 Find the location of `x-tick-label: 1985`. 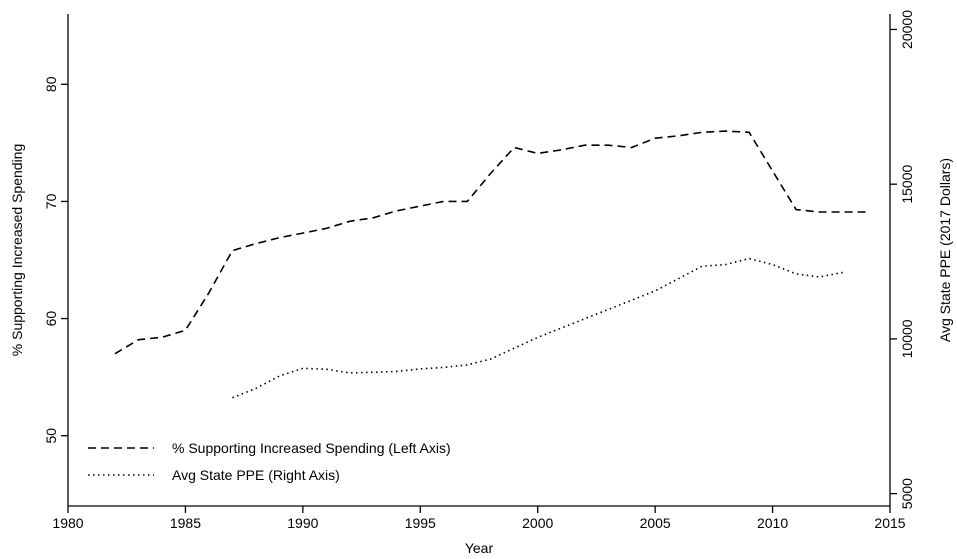

x-tick-label: 1985 is located at coordinates (185, 523).